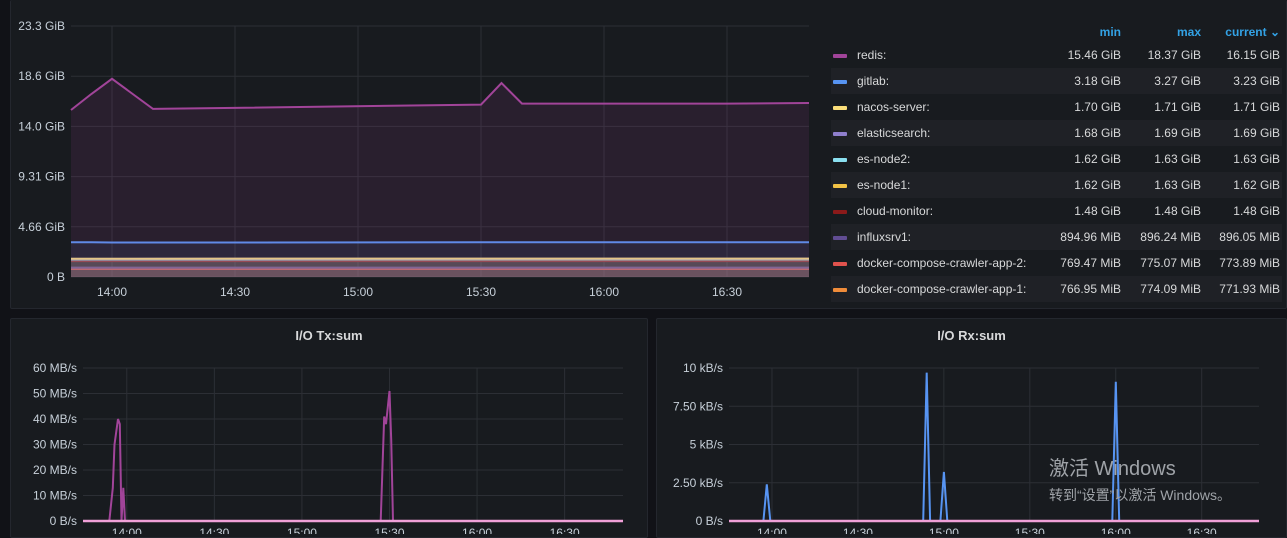  I want to click on legend-max-value: 1.48 GiB, so click(1177, 211).